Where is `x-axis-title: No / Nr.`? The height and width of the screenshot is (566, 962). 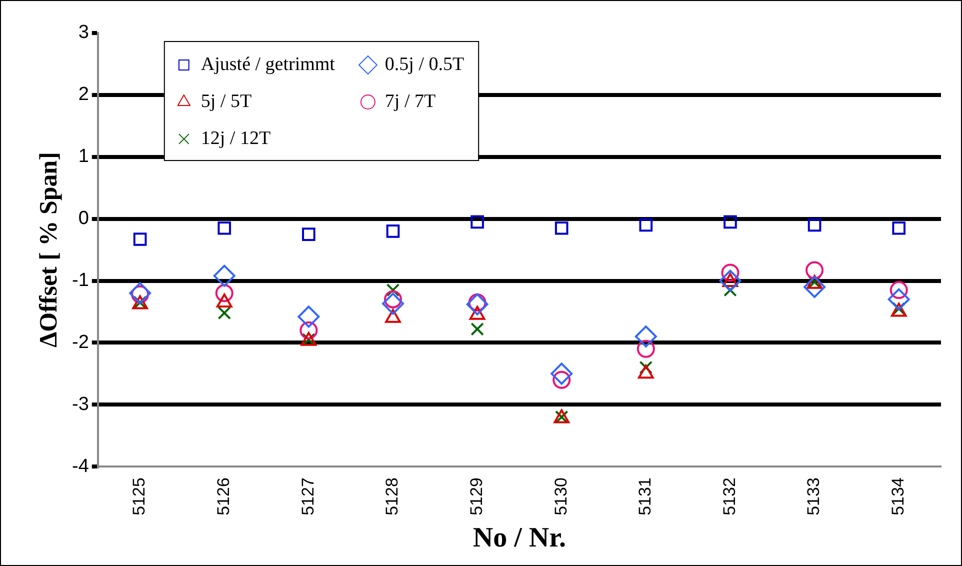 x-axis-title: No / Nr. is located at coordinates (519, 538).